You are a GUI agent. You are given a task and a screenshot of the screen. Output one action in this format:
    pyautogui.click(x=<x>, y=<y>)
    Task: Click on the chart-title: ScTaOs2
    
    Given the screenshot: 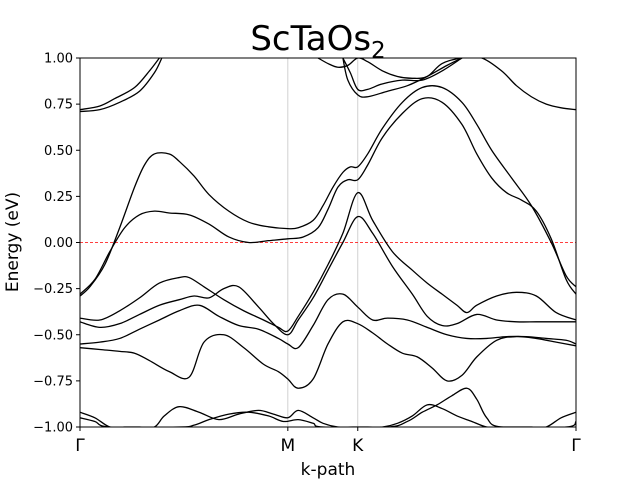 What is the action you would take?
    pyautogui.click(x=317, y=41)
    